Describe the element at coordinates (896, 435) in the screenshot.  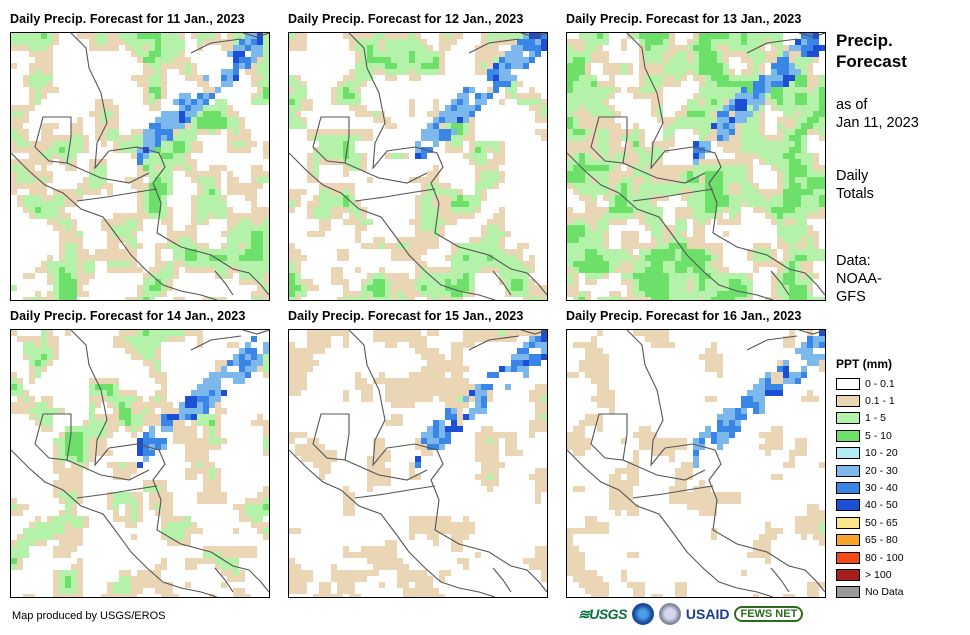
I see `legend-item: 5 - 10` at that location.